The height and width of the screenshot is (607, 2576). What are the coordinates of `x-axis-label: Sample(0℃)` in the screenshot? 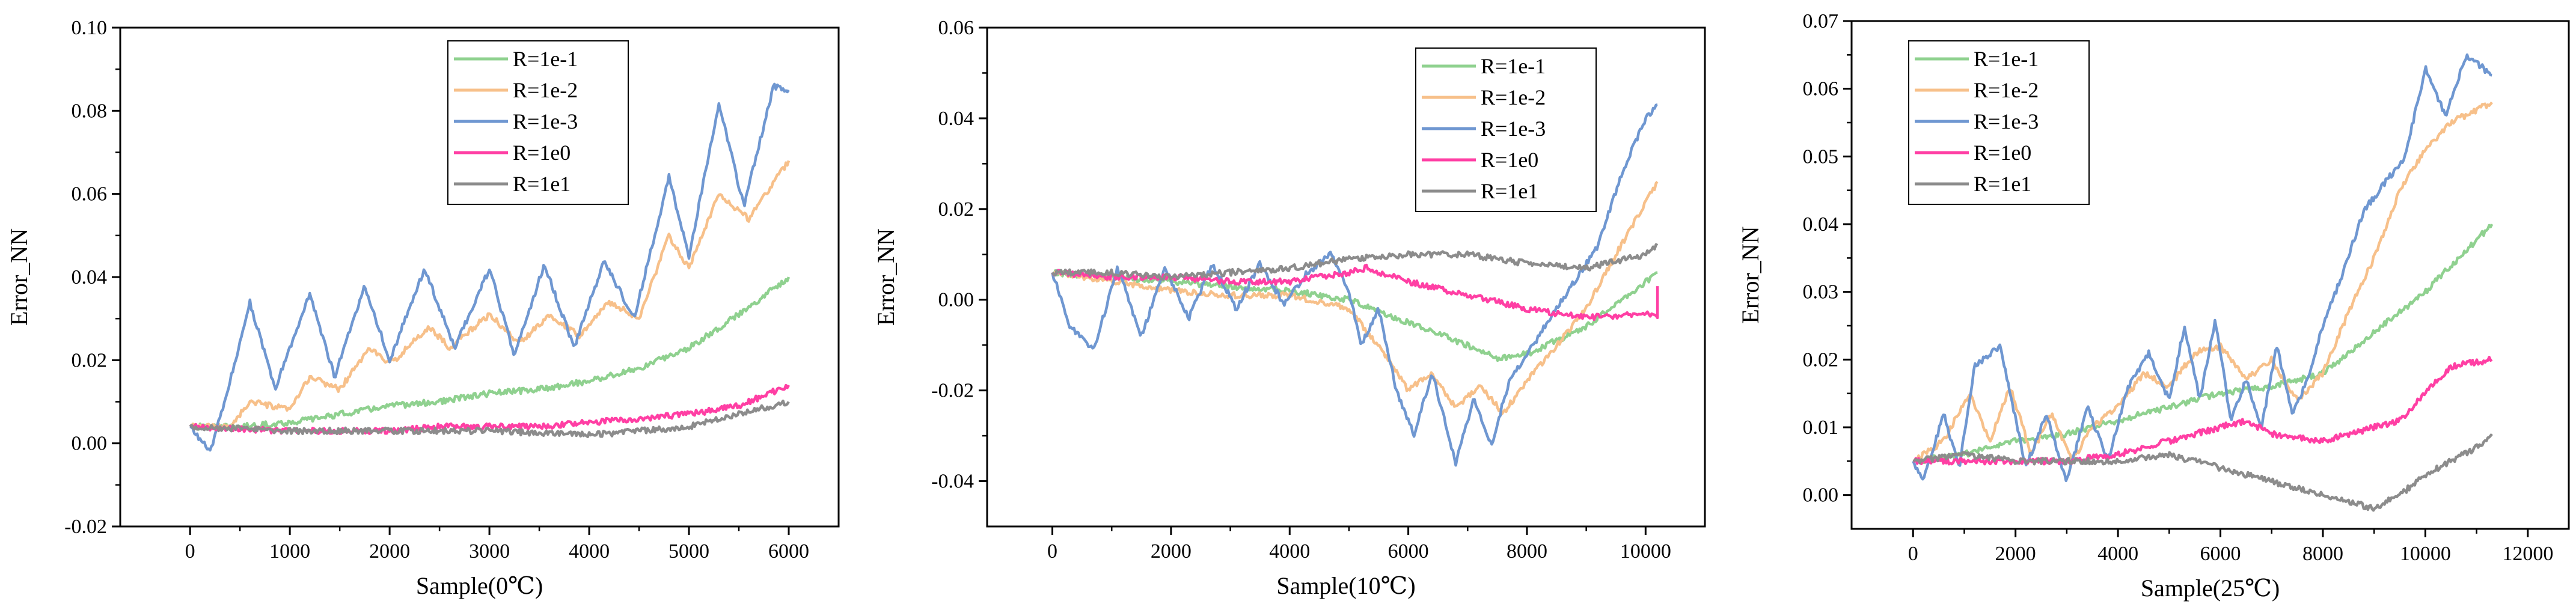 It's located at (479, 585).